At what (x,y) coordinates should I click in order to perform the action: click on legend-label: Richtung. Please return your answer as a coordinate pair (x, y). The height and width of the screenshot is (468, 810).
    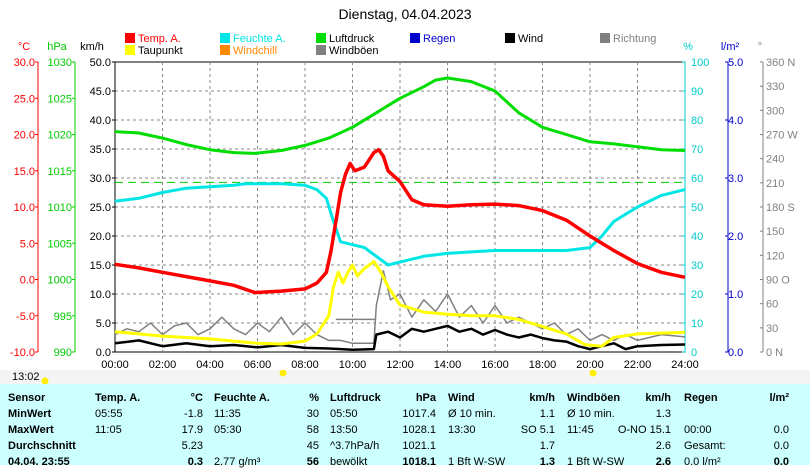
    Looking at the image, I should click on (635, 39).